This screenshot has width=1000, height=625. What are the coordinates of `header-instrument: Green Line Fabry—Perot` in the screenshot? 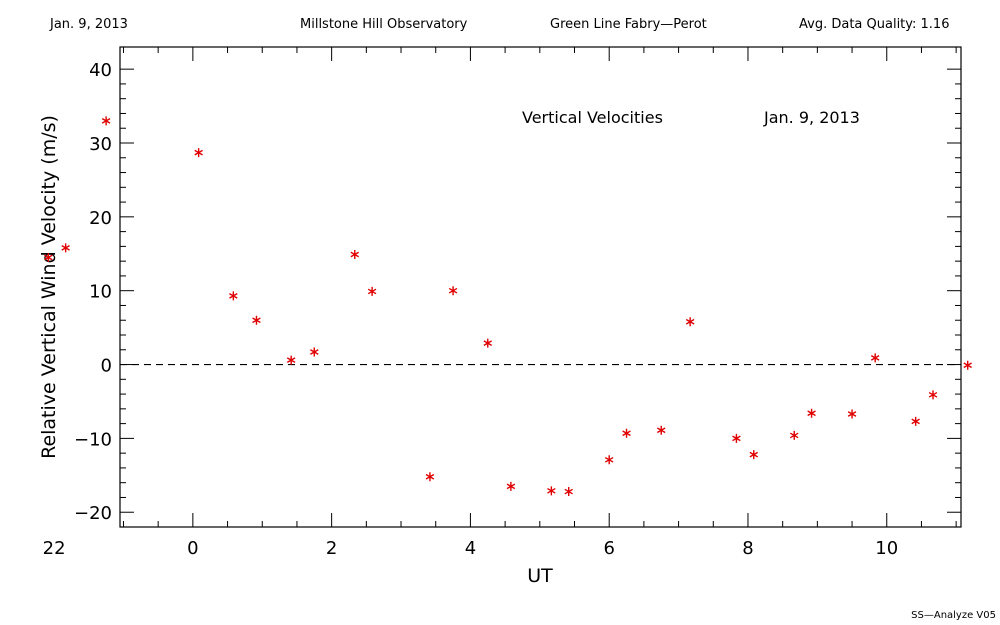 It's located at (628, 24).